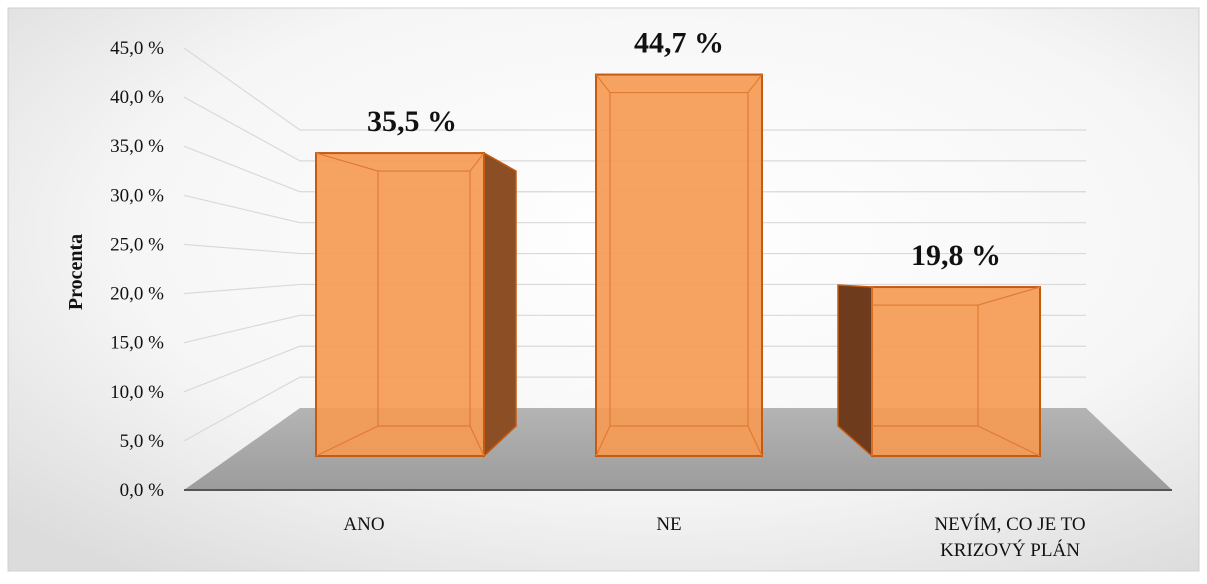 This screenshot has height=584, width=1207. Describe the element at coordinates (142, 441) in the screenshot. I see `y-tick-label: 5,0 %` at that location.